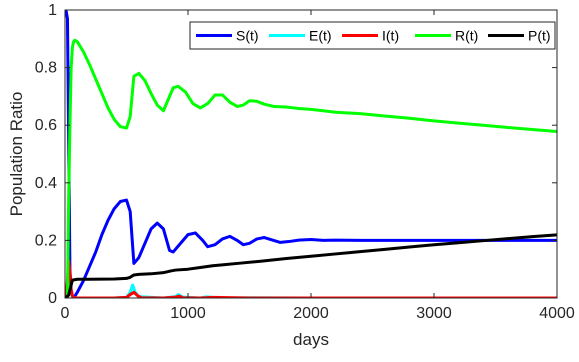 The image size is (579, 362). I want to click on y-tick-label: 0, so click(52, 298).